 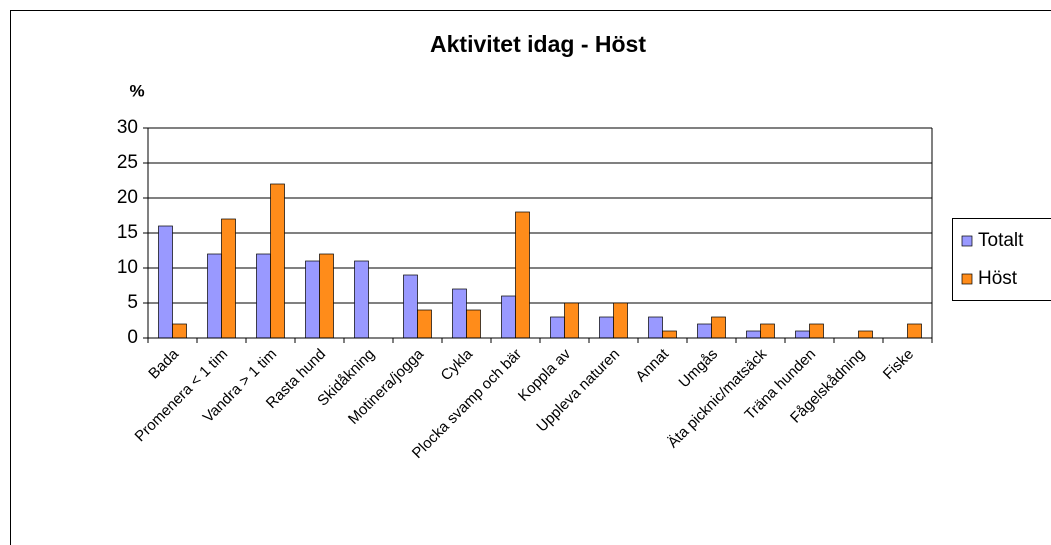 I want to click on y-tick-label: 20, so click(x=127, y=197).